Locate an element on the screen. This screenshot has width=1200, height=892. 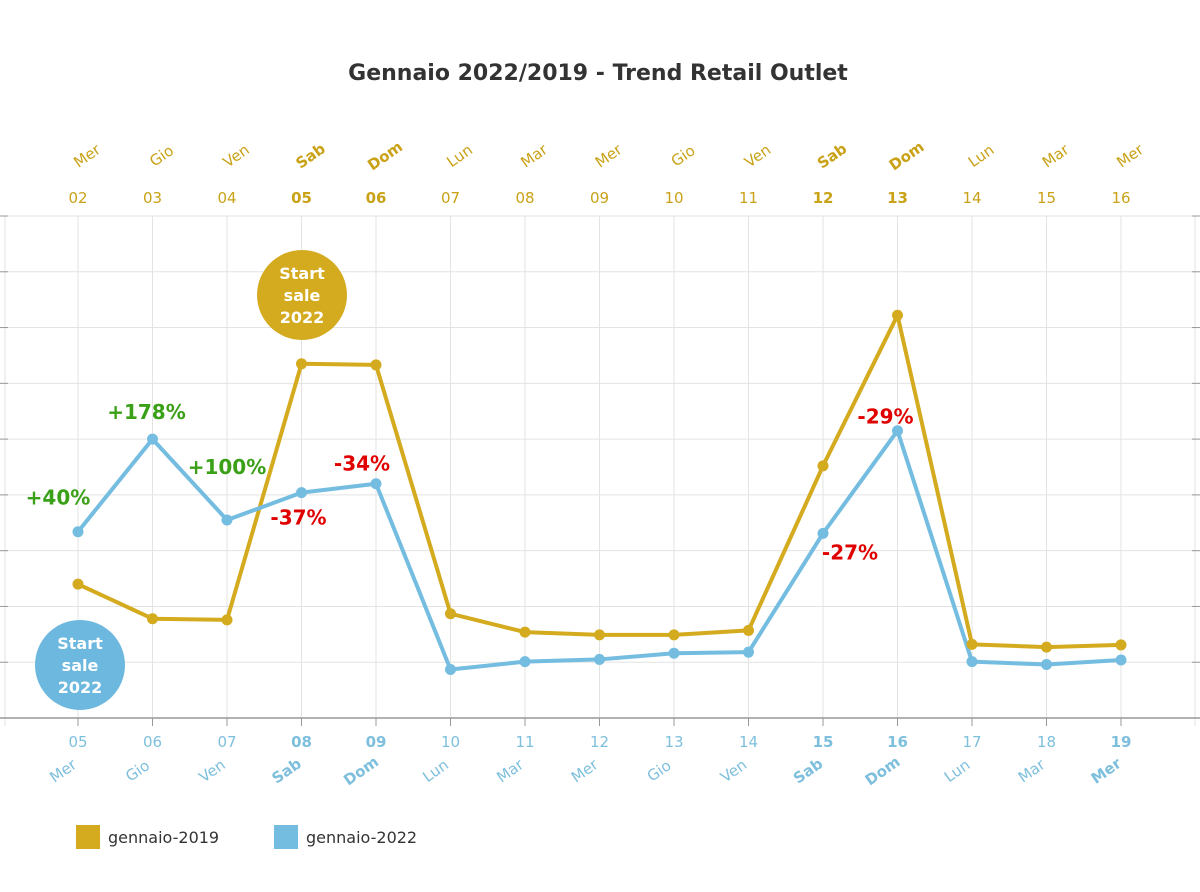
bottom-axis-day-label: 13 is located at coordinates (673, 742).